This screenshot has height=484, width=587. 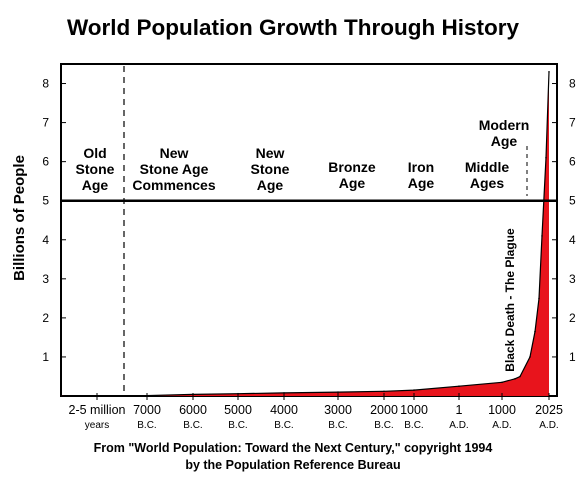 I want to click on x-tick-label-main: 2-5 million, so click(x=97, y=410).